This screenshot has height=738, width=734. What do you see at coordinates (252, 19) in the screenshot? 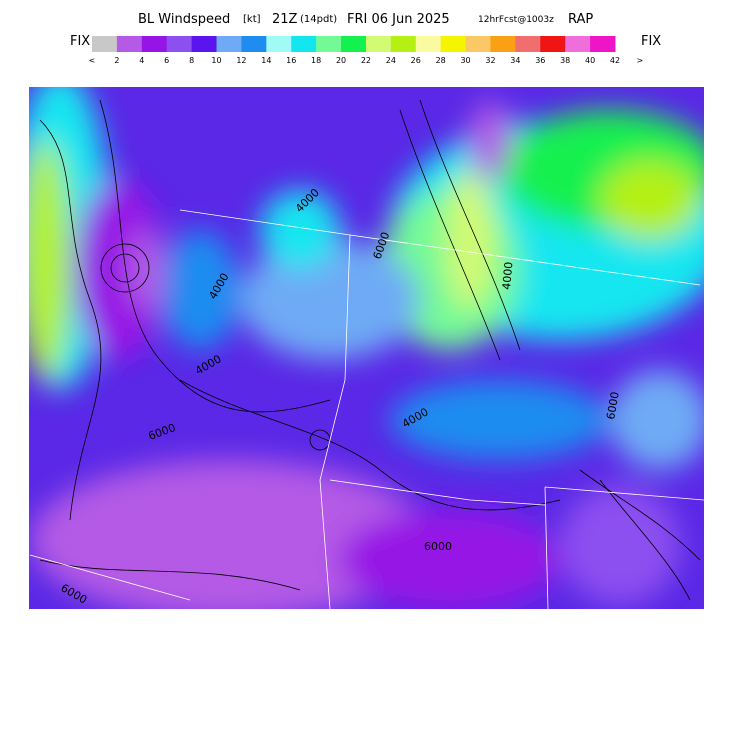
I see `title-units: [kt]` at bounding box center [252, 19].